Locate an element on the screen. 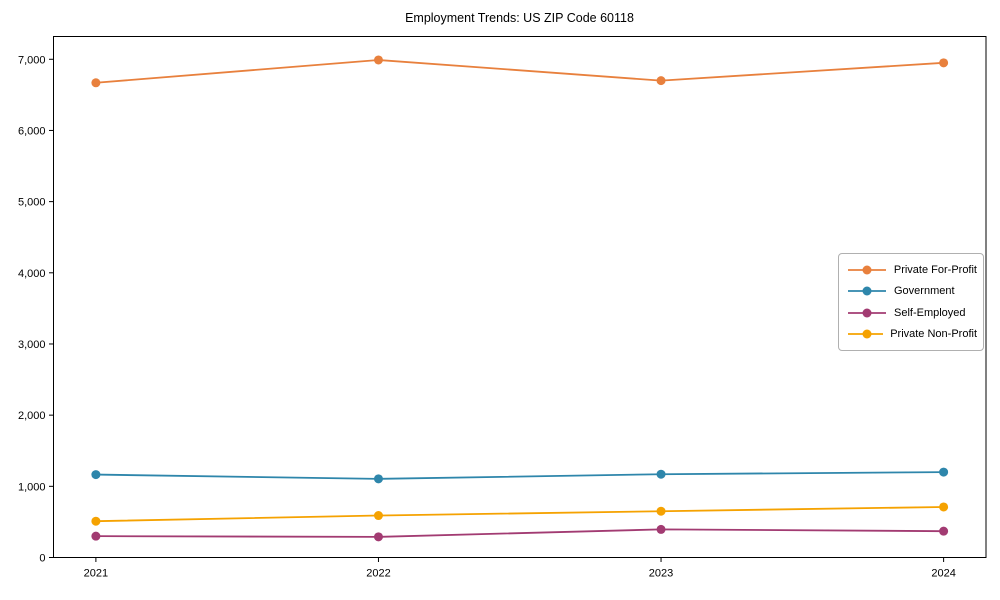  x-tick-label: 2021 is located at coordinates (96, 574).